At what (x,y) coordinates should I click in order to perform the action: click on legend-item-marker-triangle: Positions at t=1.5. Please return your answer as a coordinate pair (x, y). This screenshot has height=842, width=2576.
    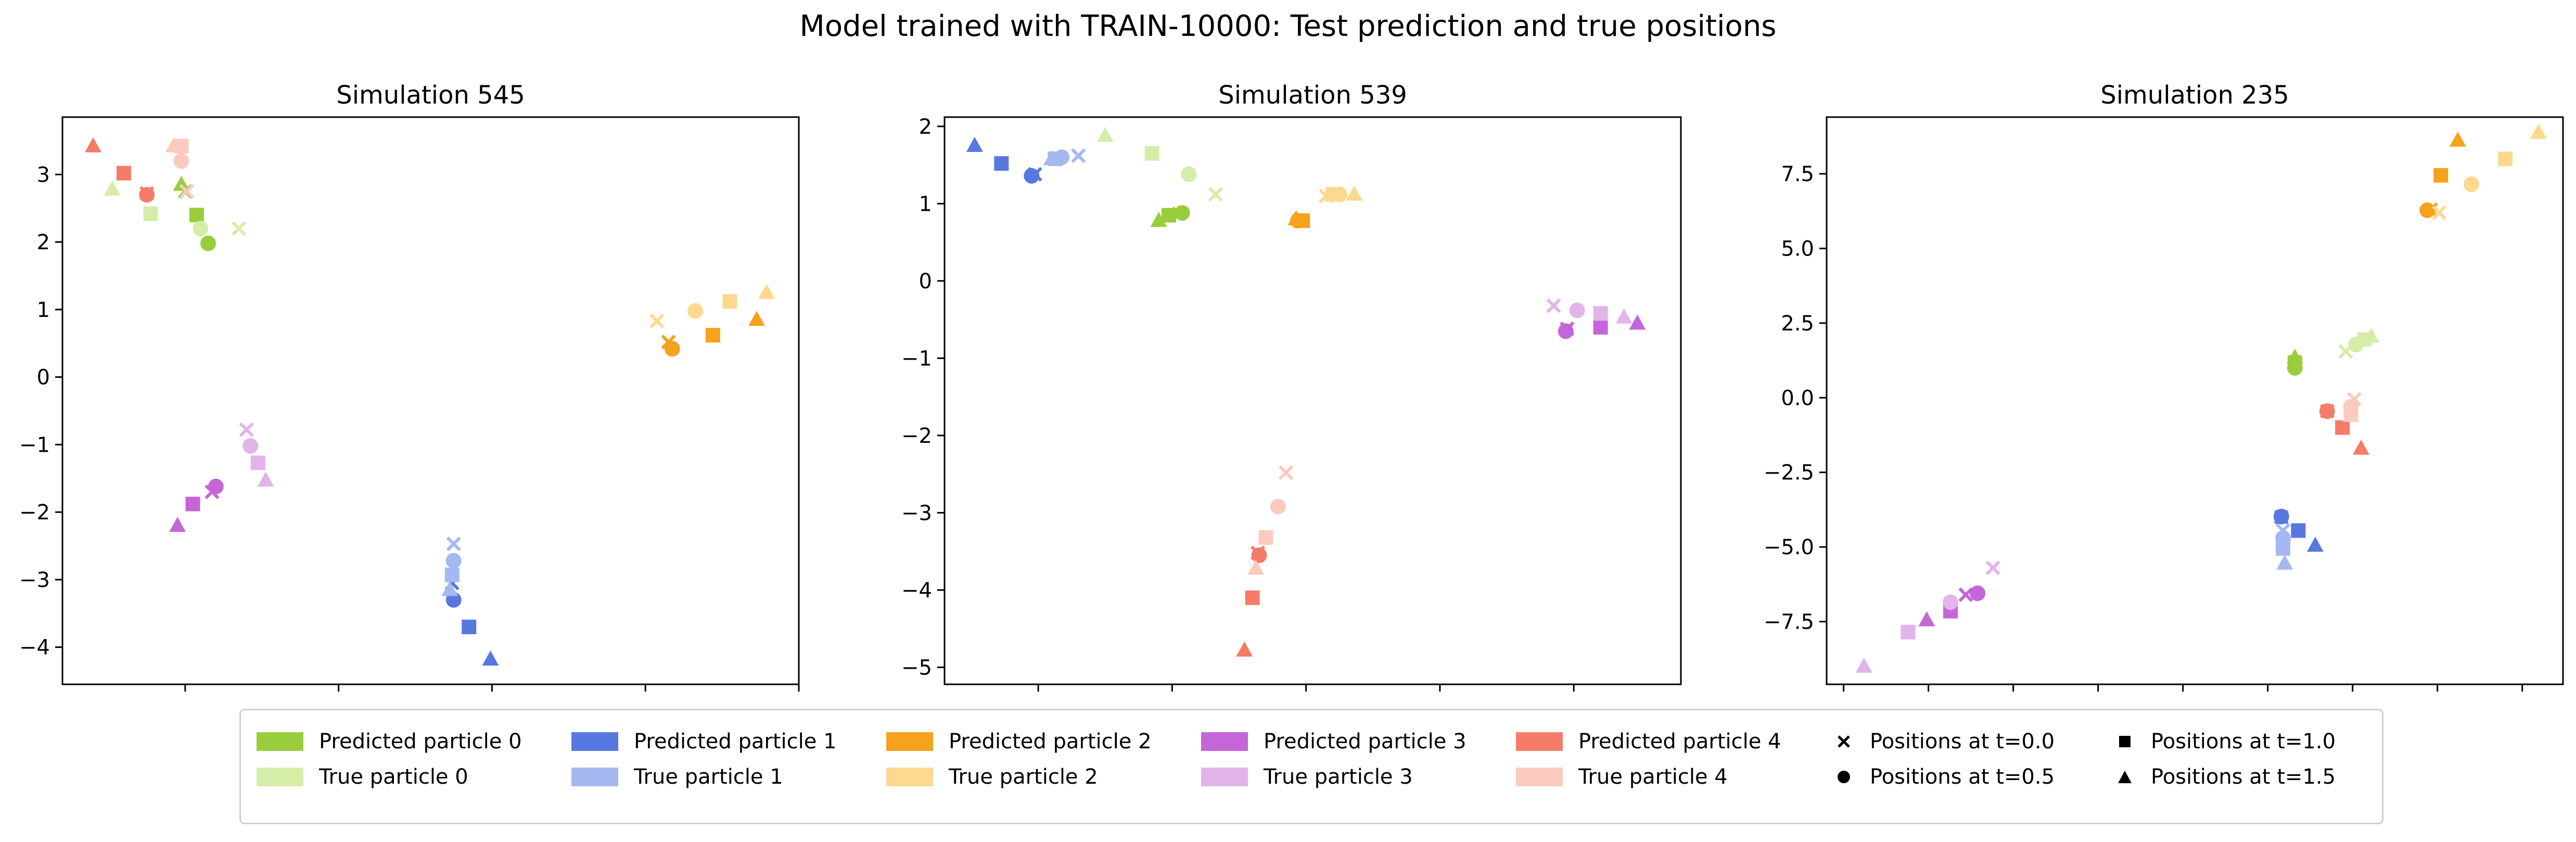
    Looking at the image, I should click on (2225, 777).